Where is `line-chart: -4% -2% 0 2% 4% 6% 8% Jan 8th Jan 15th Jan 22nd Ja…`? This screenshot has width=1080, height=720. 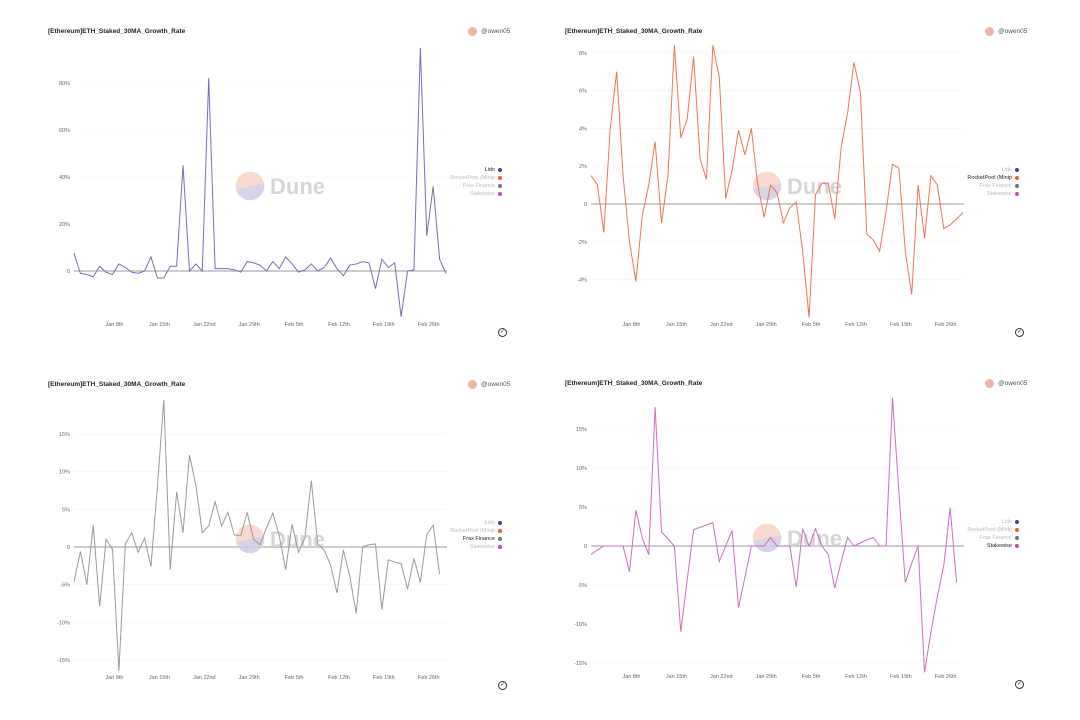
line-chart: -4% -2% 0 2% 4% 6% 8% Jan 8th Jan 15th Jan 22nd Ja… is located at coordinates (770, 186).